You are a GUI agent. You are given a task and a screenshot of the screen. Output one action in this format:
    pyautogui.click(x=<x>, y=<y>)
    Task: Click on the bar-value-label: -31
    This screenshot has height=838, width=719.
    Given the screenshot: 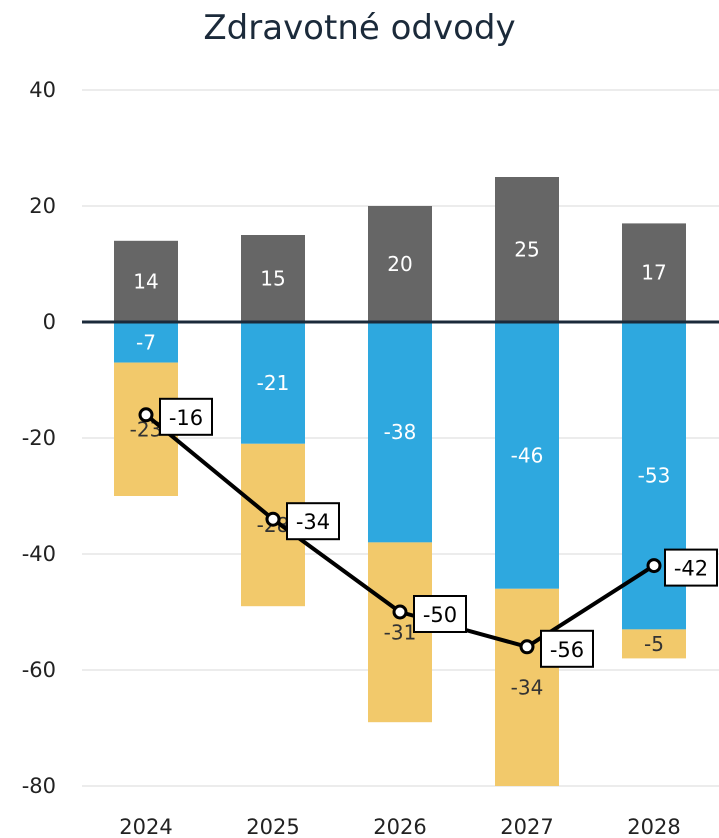 What is the action you would take?
    pyautogui.click(x=400, y=632)
    